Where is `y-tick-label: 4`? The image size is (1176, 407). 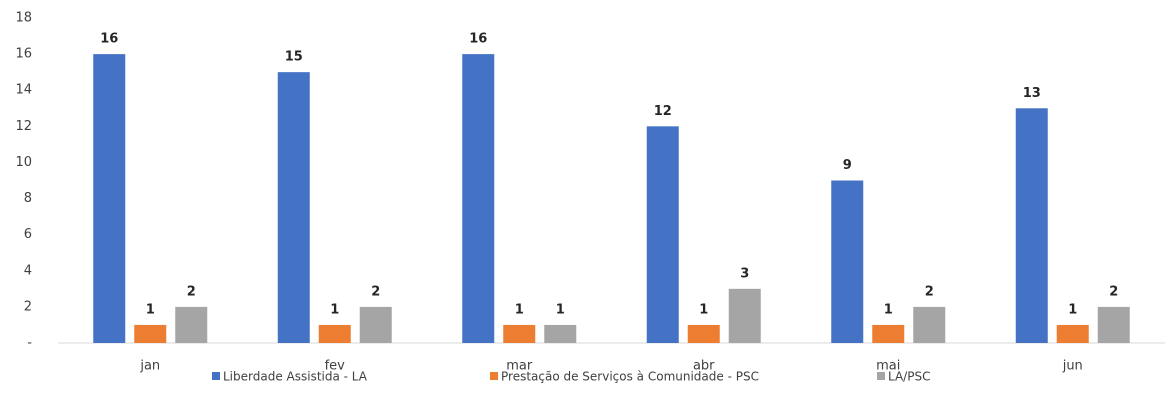
y-tick-label: 4 is located at coordinates (28, 270).